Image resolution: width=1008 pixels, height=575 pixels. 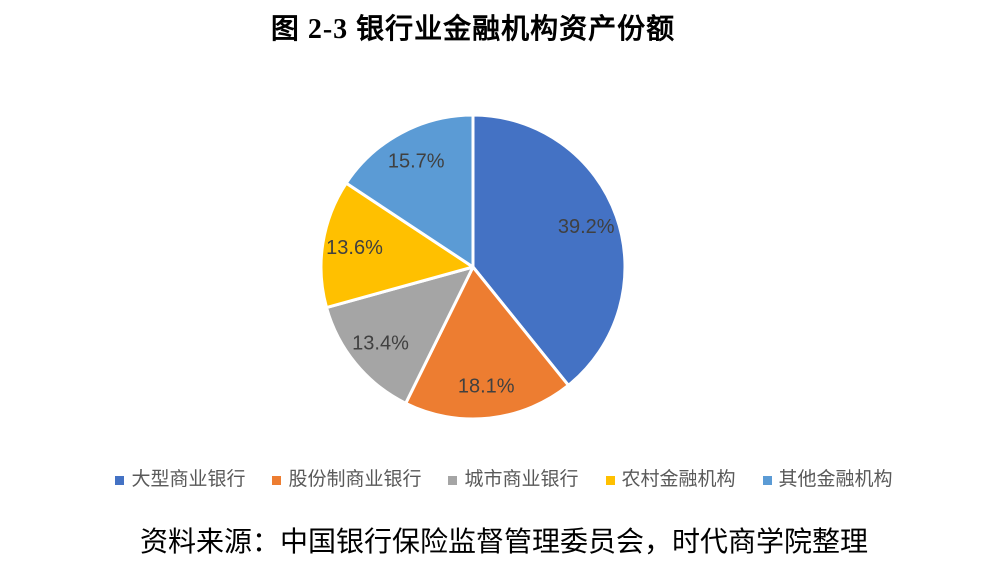 I want to click on legend-label: 股份制商业银行, so click(x=355, y=479).